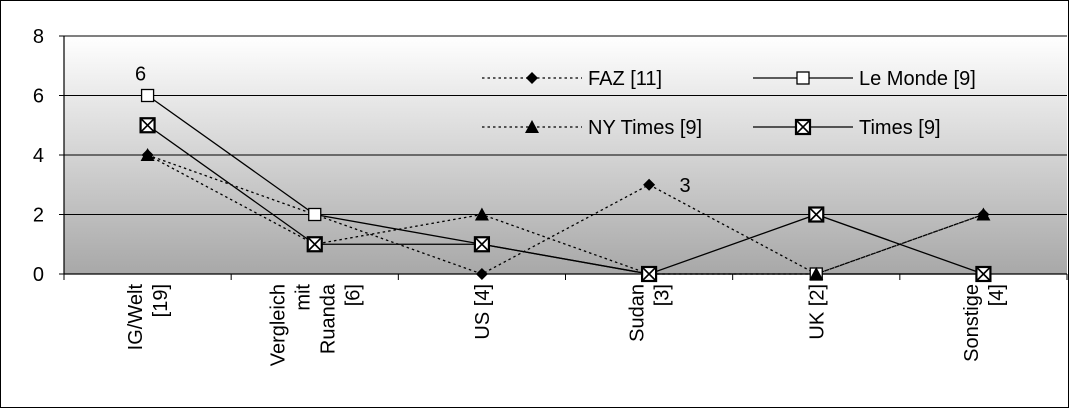 The height and width of the screenshot is (408, 1069). Describe the element at coordinates (984, 323) in the screenshot. I see `x-category-label: Sonstige [4]` at that location.